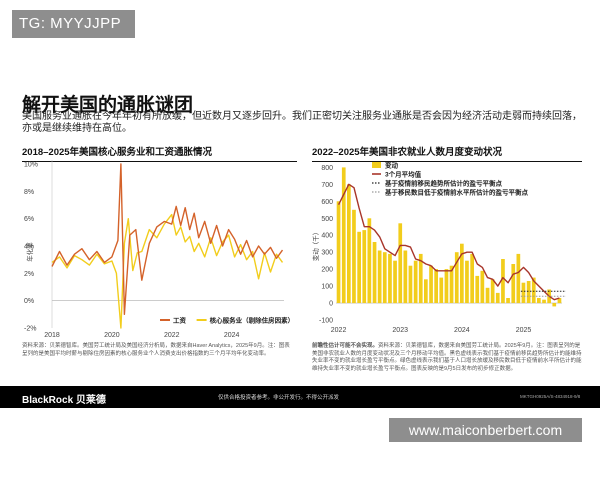 This screenshot has width=600, height=480. Describe the element at coordinates (232, 335) in the screenshot. I see `left-x-tick: 2024` at that location.